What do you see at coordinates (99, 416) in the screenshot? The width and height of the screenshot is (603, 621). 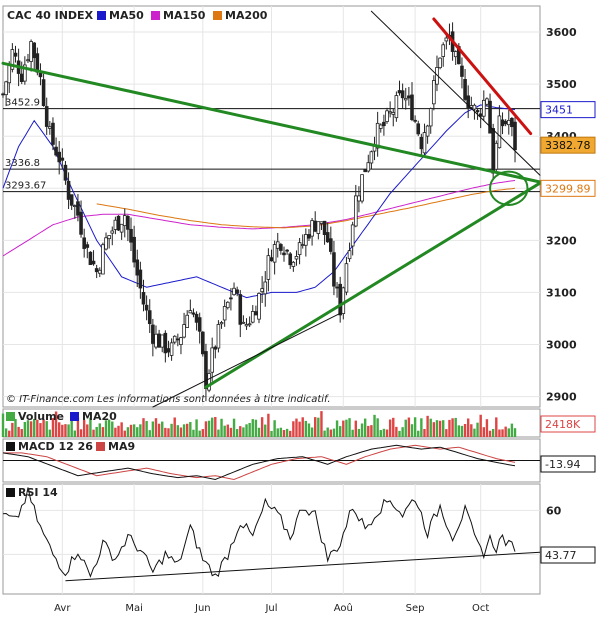 I see `legend-label: MA20` at bounding box center [99, 416].